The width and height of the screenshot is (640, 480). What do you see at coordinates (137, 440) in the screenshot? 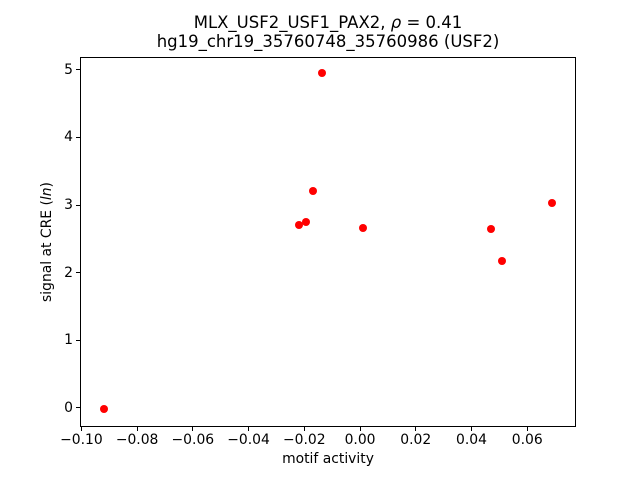
I see `x-tick-label: −0.08` at bounding box center [137, 440].